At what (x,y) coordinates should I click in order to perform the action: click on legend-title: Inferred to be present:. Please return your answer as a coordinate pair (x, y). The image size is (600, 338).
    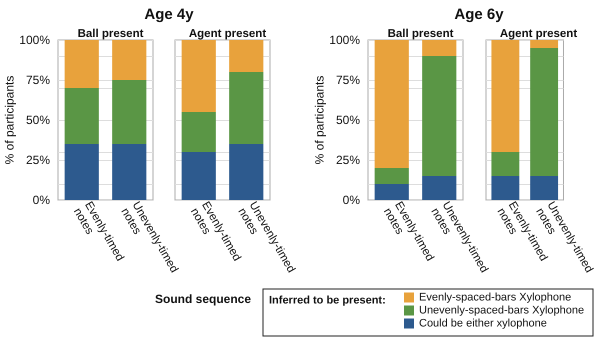
    Looking at the image, I should click on (327, 300).